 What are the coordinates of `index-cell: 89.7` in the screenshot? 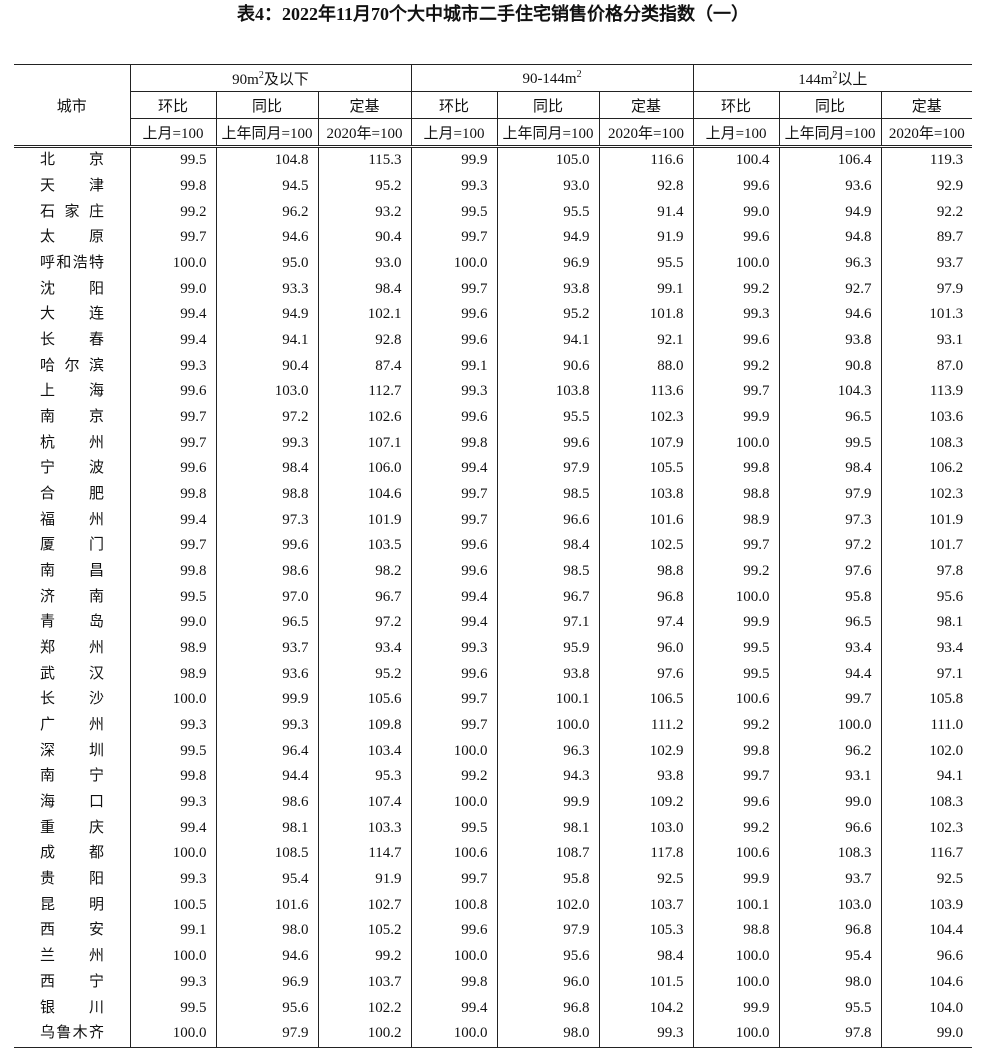 It's located at (926, 238).